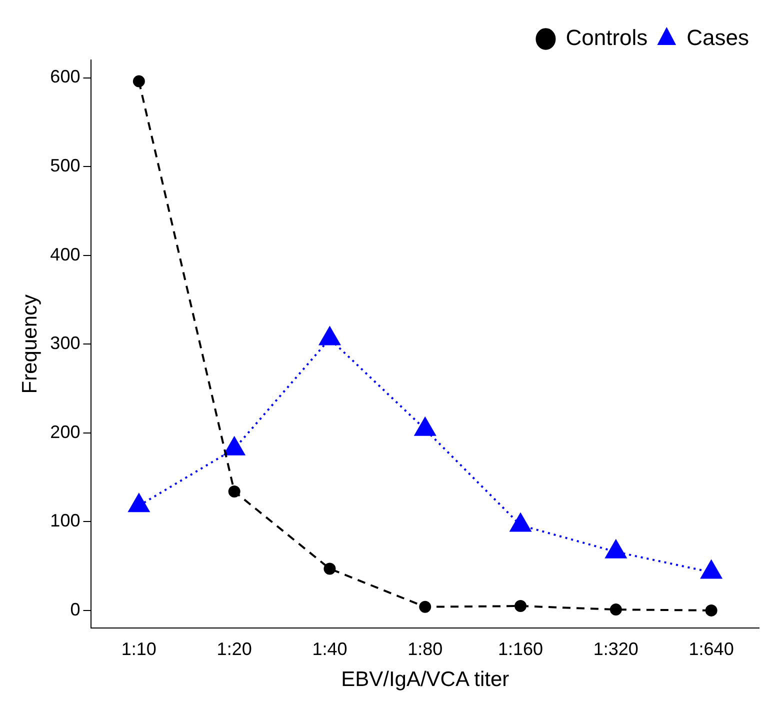 The image size is (781, 711). What do you see at coordinates (75, 609) in the screenshot?
I see `y-tick-label: 0` at bounding box center [75, 609].